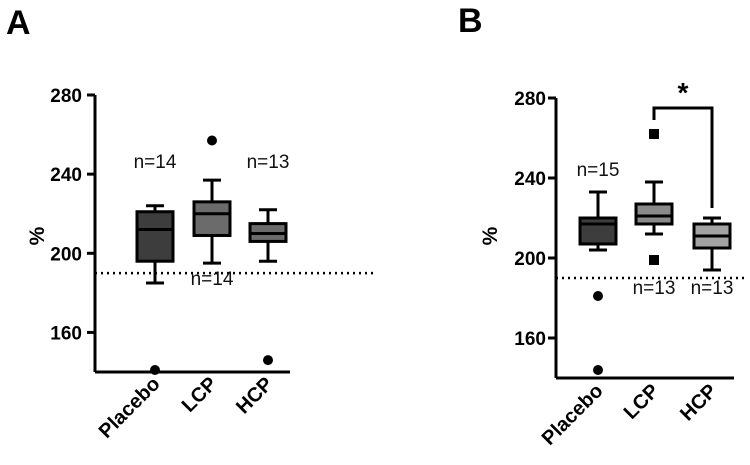 The width and height of the screenshot is (750, 465). Describe the element at coordinates (18, 23) in the screenshot. I see `panel-label: A` at that location.